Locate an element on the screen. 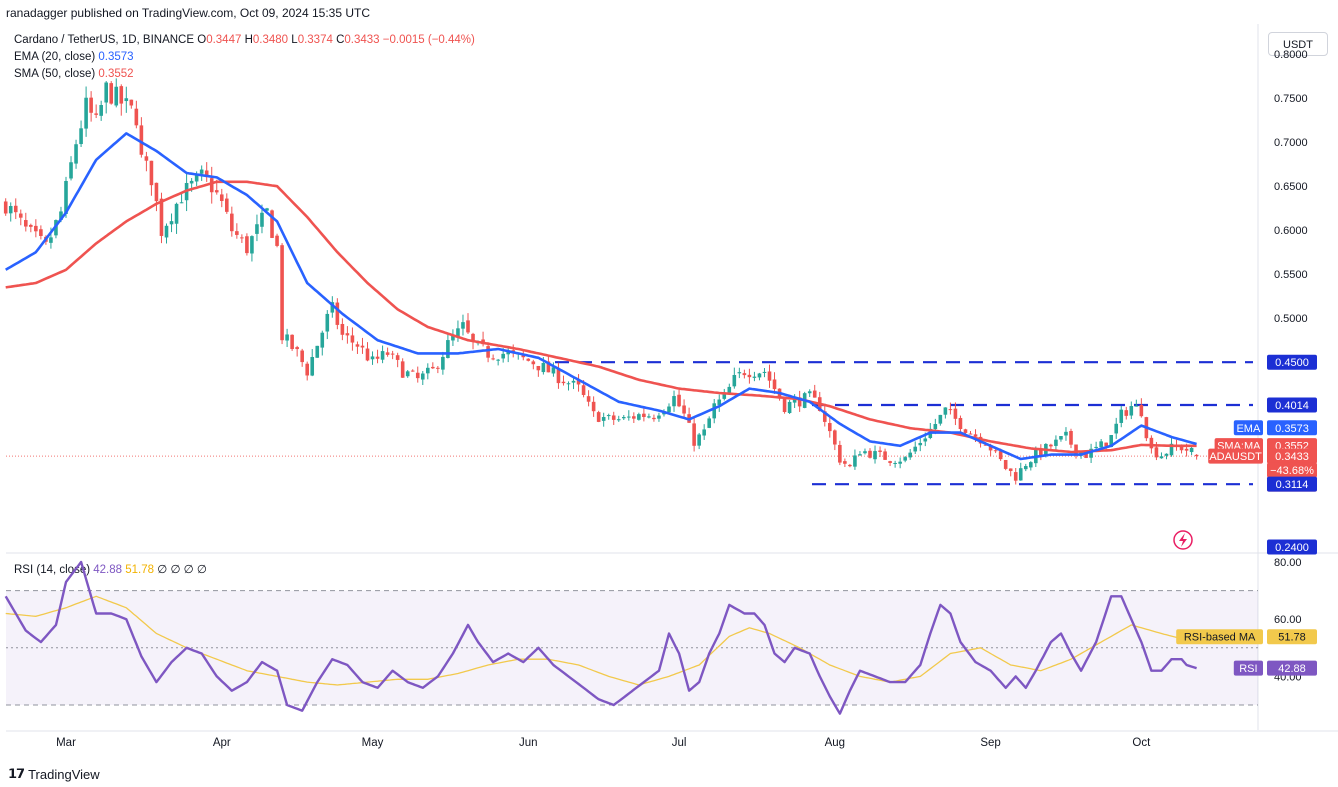  rsi-label: RSI is located at coordinates (1248, 669).